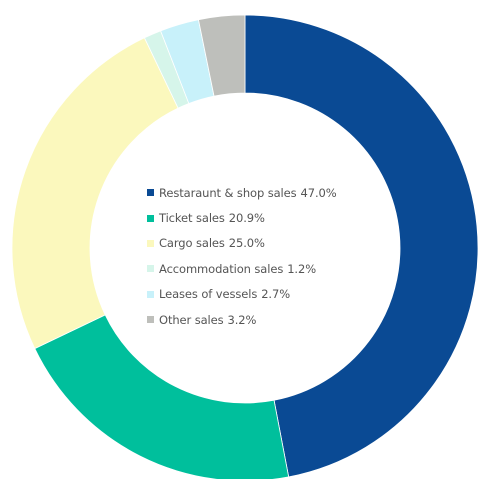 The image size is (478, 479). I want to click on legend-item-ticket-sales: Ticket sales 20.9%, so click(242, 217).